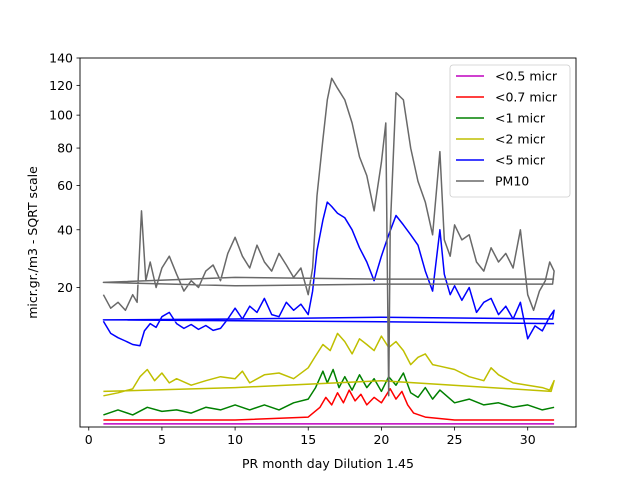 The height and width of the screenshot is (480, 640). Describe the element at coordinates (65, 229) in the screenshot. I see `y-tick-label: 40` at that location.